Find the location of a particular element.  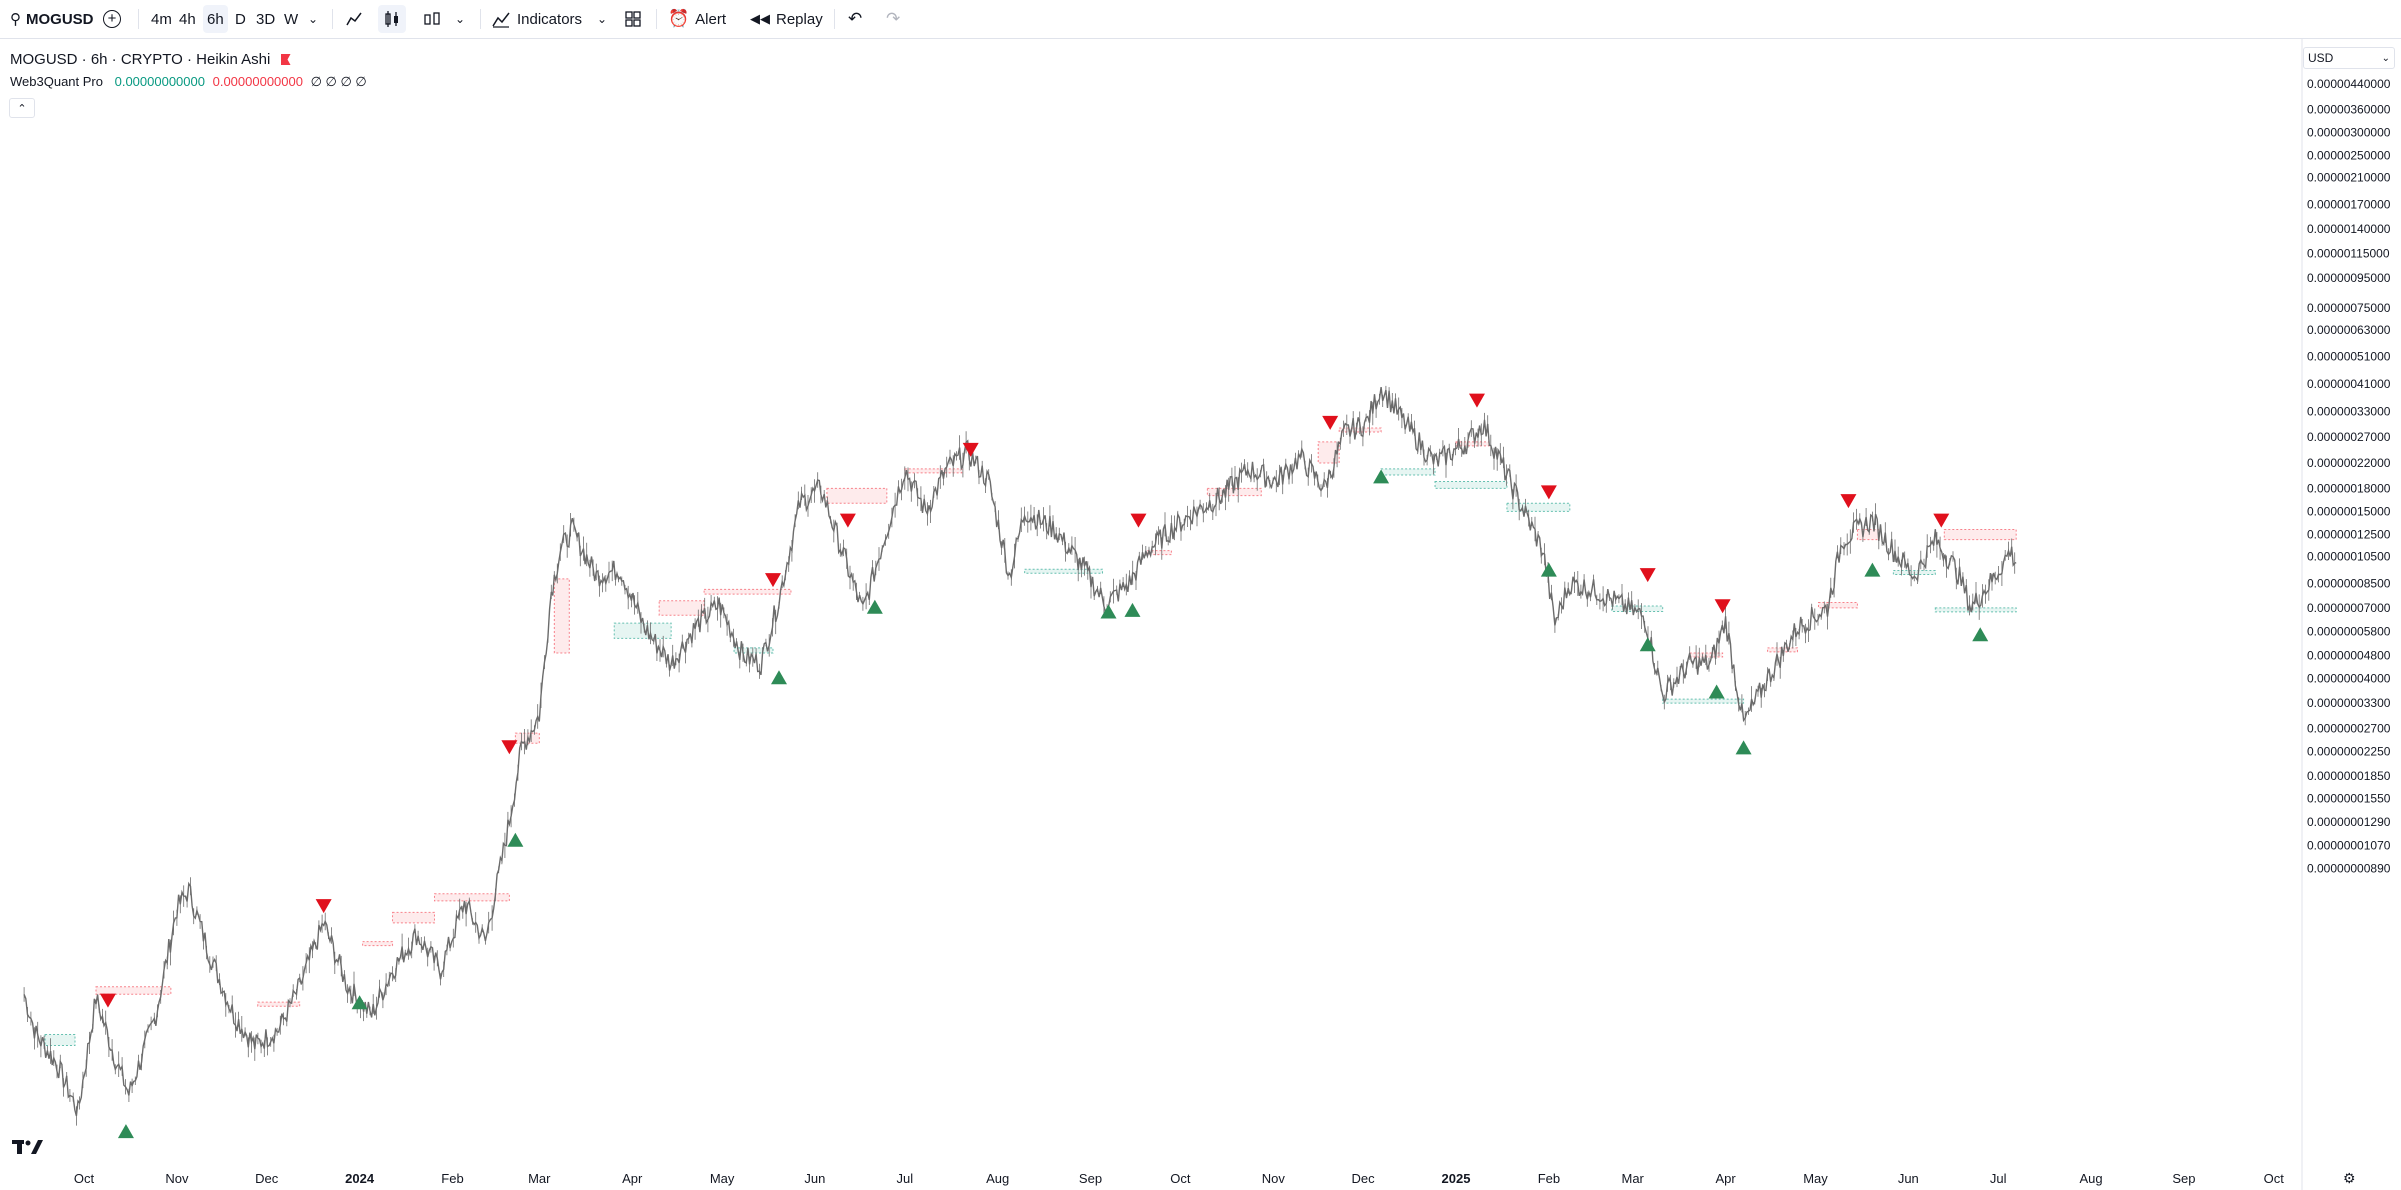

y-tick-label: 0.00000001550 is located at coordinates (2349, 799).